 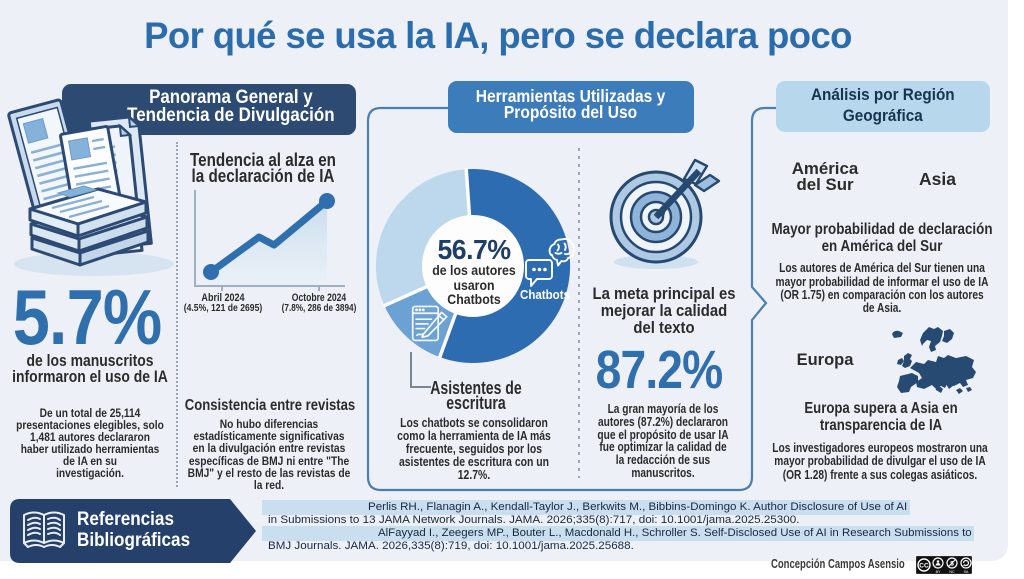 What do you see at coordinates (924, 566) in the screenshot?
I see `svg-text: CC` at bounding box center [924, 566].